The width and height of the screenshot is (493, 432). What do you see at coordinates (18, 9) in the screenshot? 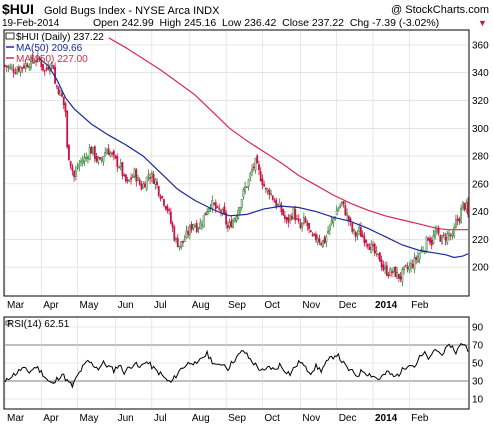
I see `chart-symbol: $HUI` at bounding box center [18, 9].